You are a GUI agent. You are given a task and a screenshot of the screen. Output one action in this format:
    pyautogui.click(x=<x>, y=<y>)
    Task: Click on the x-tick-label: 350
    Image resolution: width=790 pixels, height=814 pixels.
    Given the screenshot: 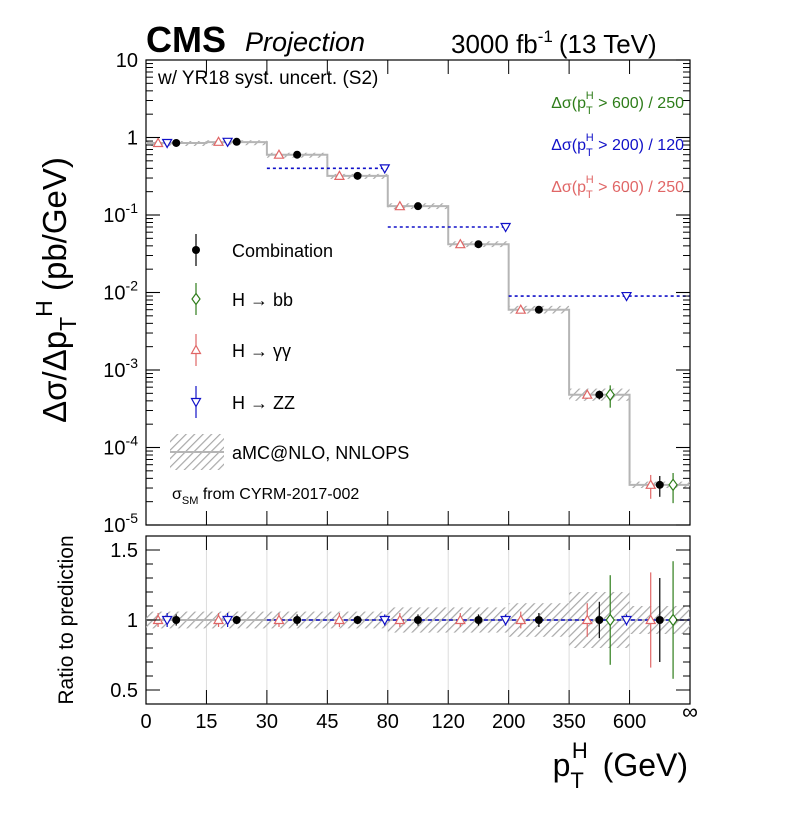 What is the action you would take?
    pyautogui.click(x=568, y=722)
    